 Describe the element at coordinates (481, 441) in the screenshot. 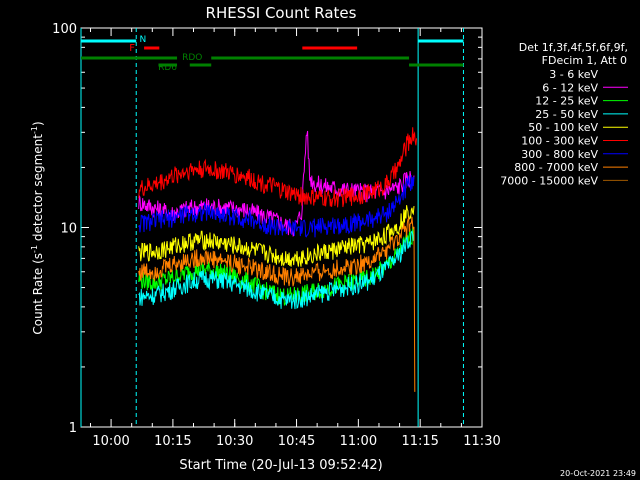

I see `x-tick-label: 11:30` at that location.